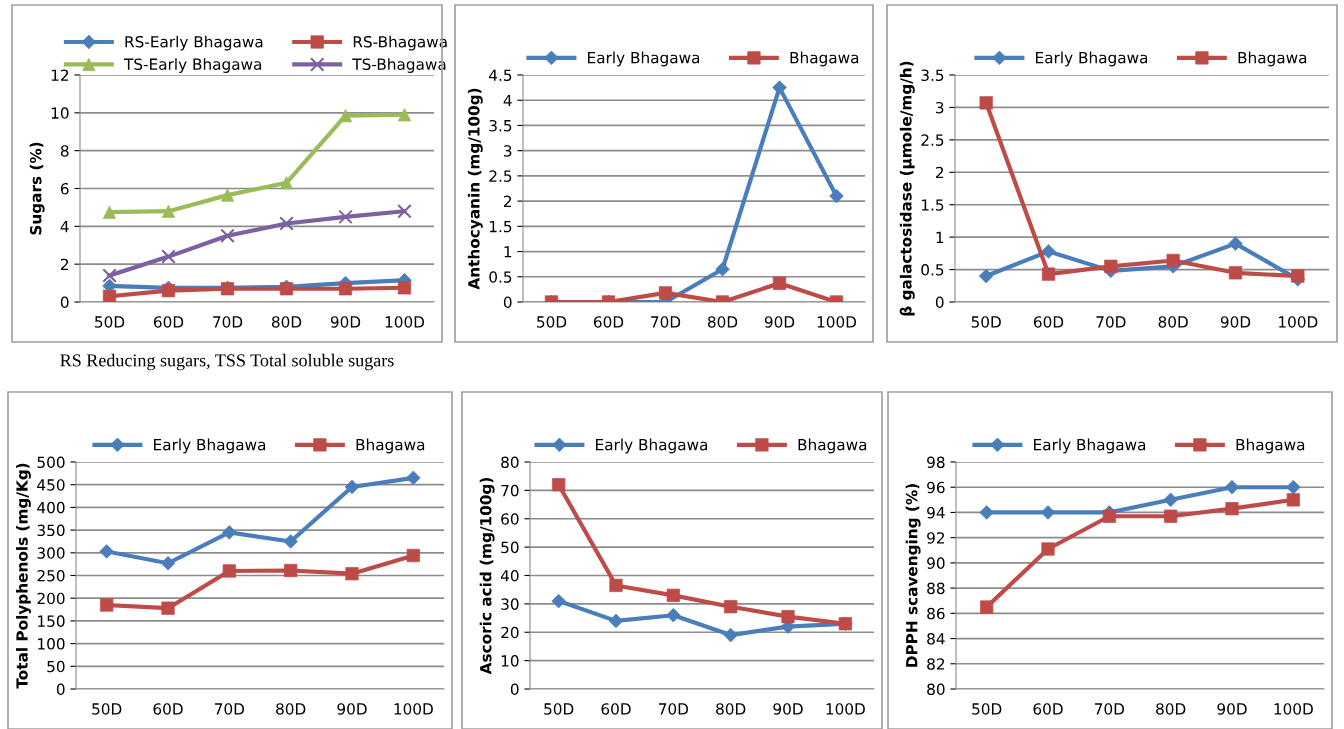  I want to click on y-tick-label: 80, so click(936, 689).